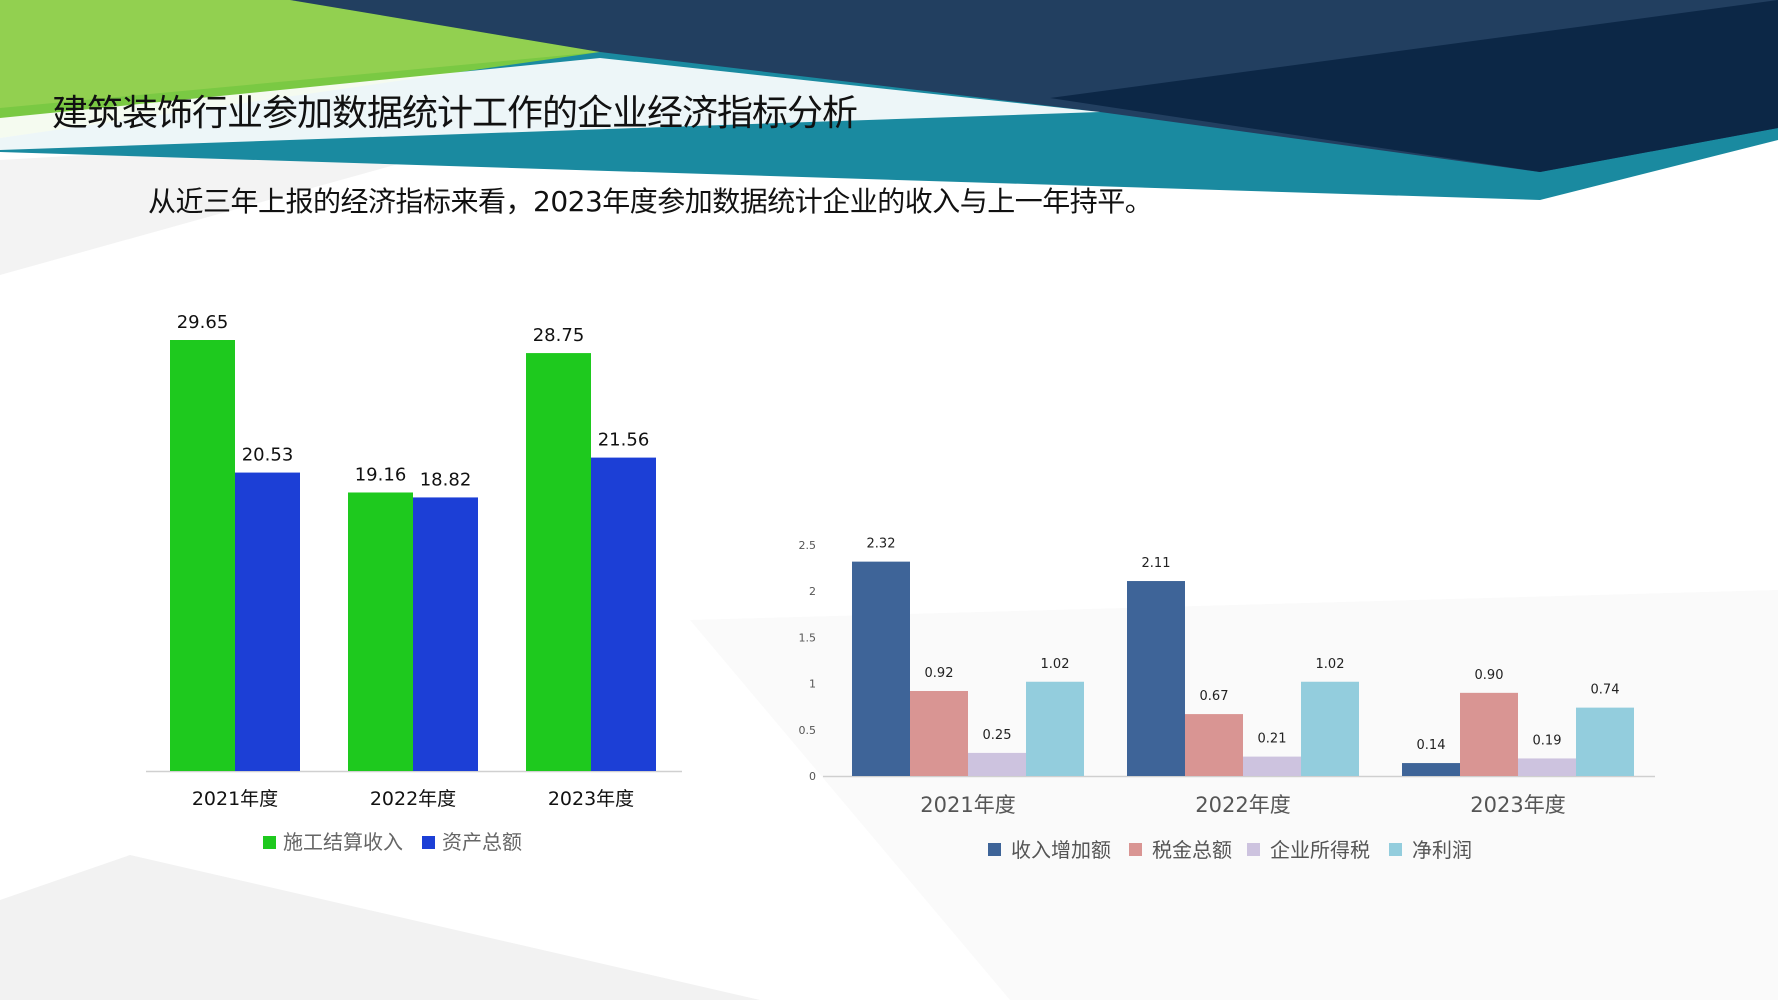 The image size is (1778, 1000). I want to click on y-tick-label: 0.5, so click(808, 730).